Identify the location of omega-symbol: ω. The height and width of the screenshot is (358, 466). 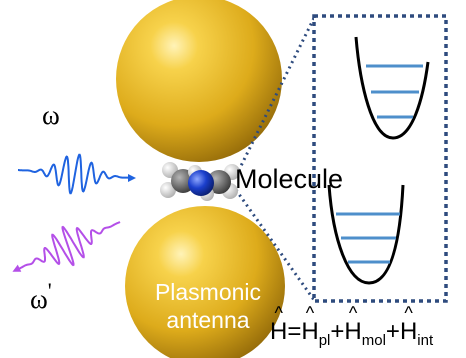
(51, 115).